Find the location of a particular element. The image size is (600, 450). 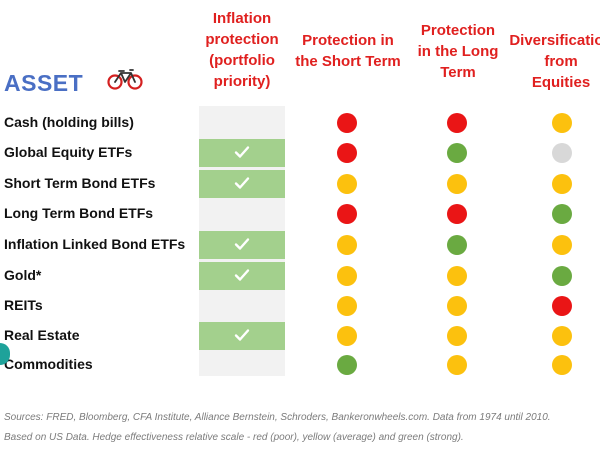

table-row: Global Equity ETFs is located at coordinates (300, 153).